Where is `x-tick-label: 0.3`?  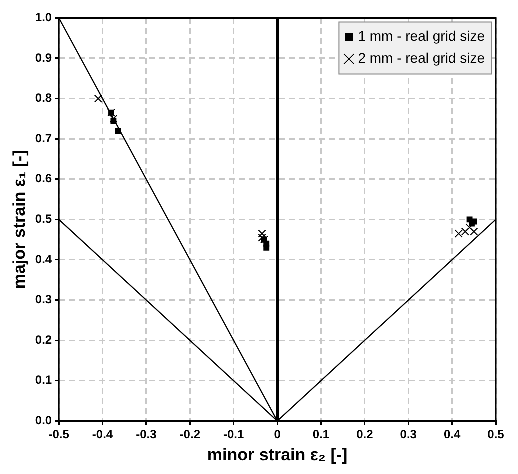
x-tick-label: 0.3 is located at coordinates (409, 435).